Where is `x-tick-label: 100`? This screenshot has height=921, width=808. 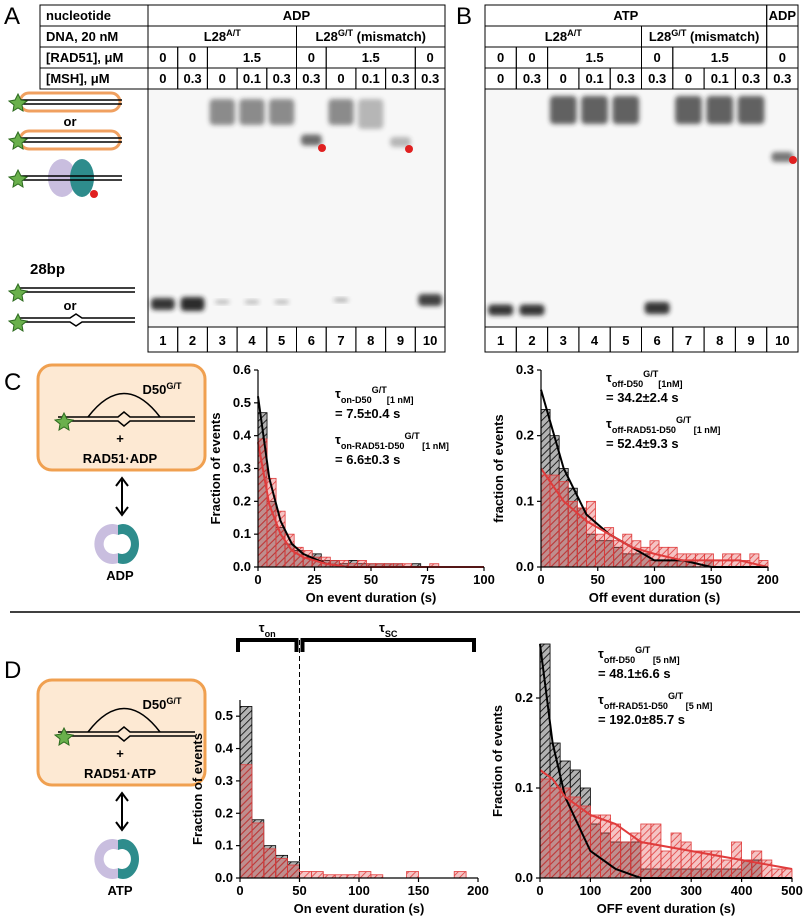
x-tick-label: 100 is located at coordinates (359, 890).